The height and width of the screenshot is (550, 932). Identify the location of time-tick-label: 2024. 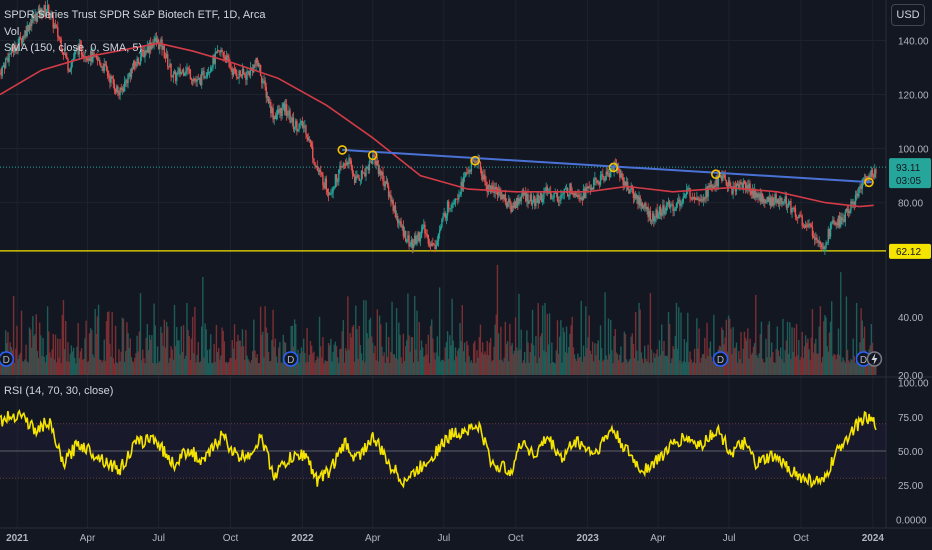
(873, 538).